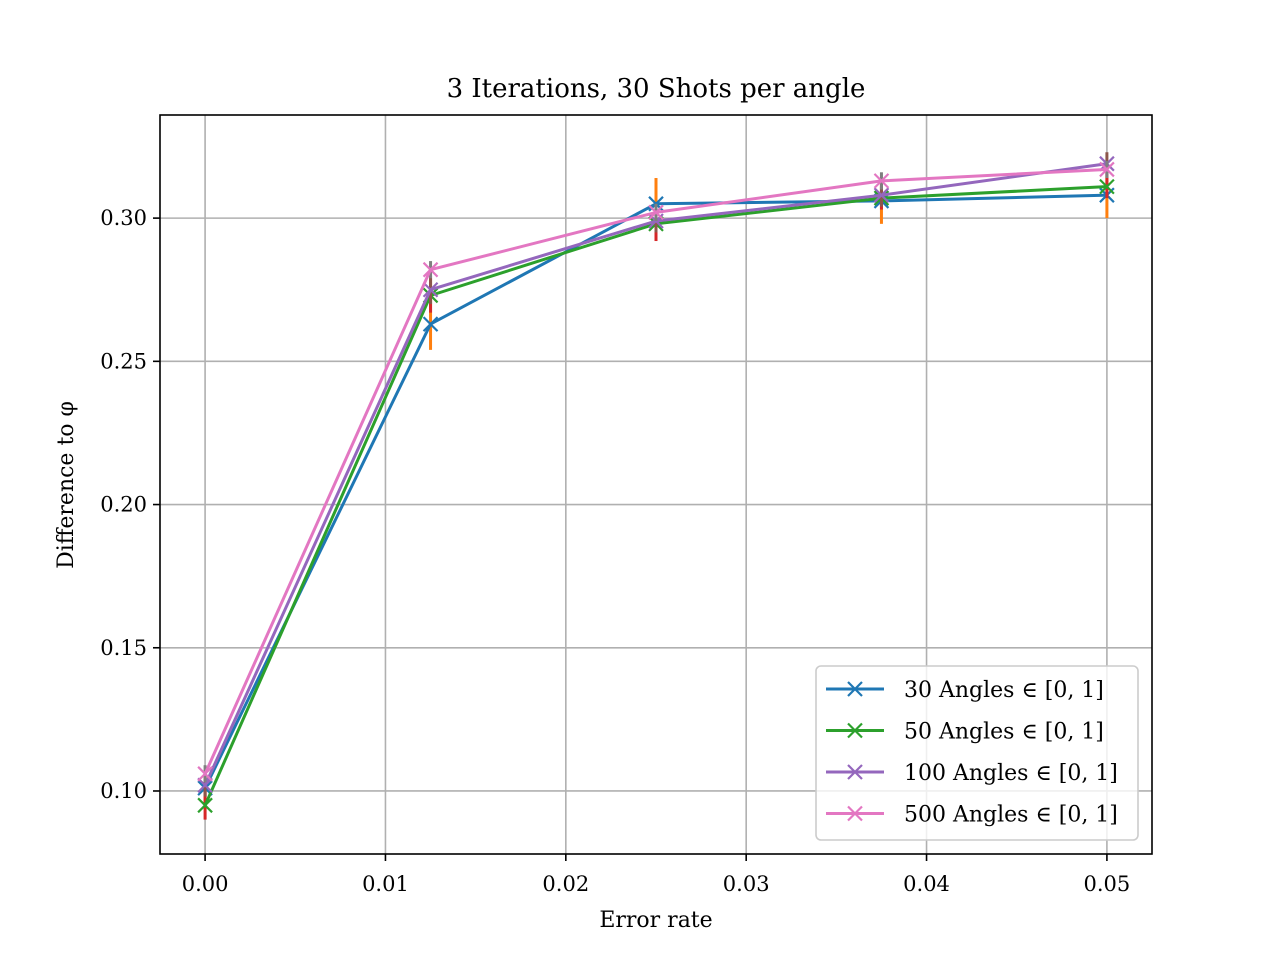  What do you see at coordinates (926, 884) in the screenshot?
I see `x-tick-label: 0.04` at bounding box center [926, 884].